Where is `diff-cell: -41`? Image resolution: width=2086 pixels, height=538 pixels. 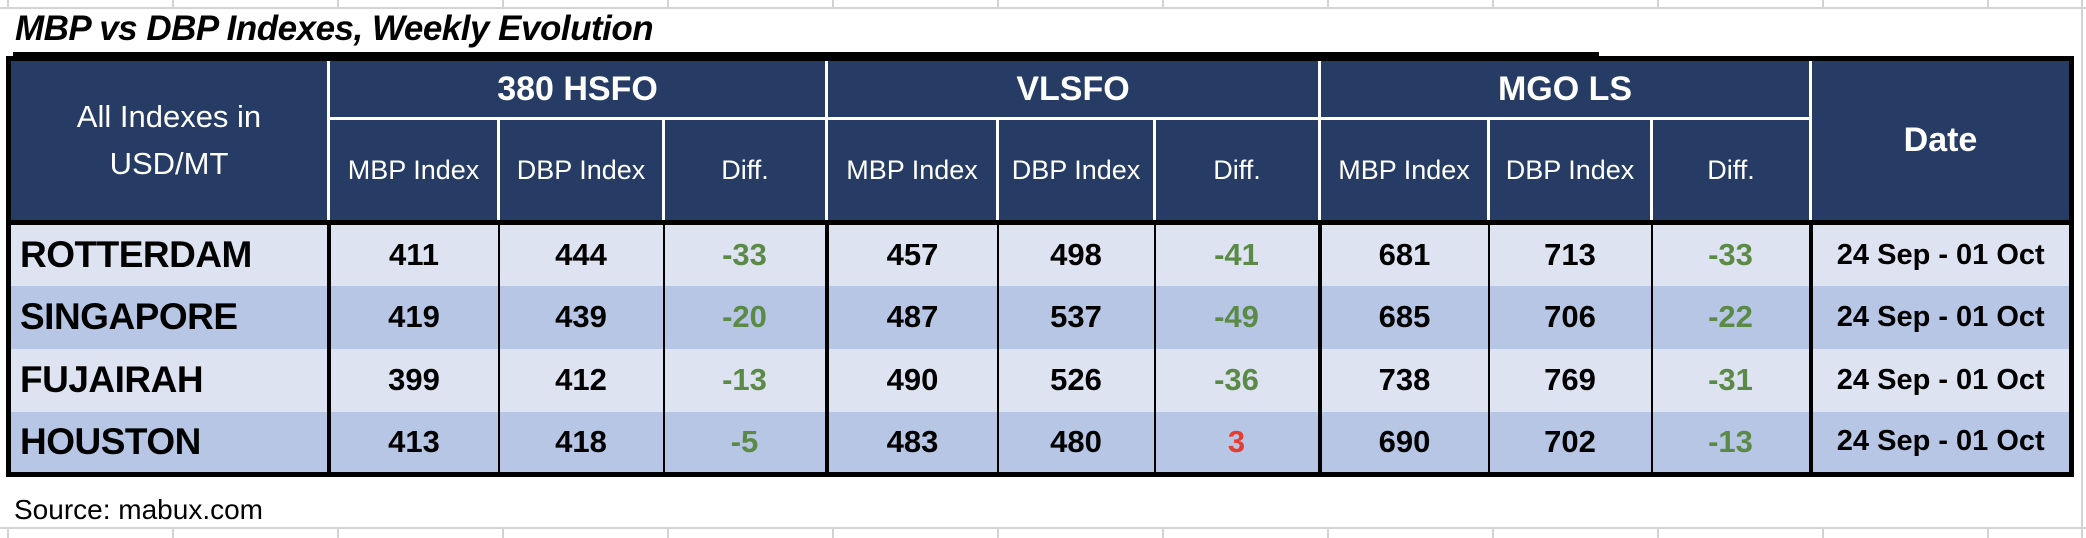 diff-cell: -41 is located at coordinates (1236, 254).